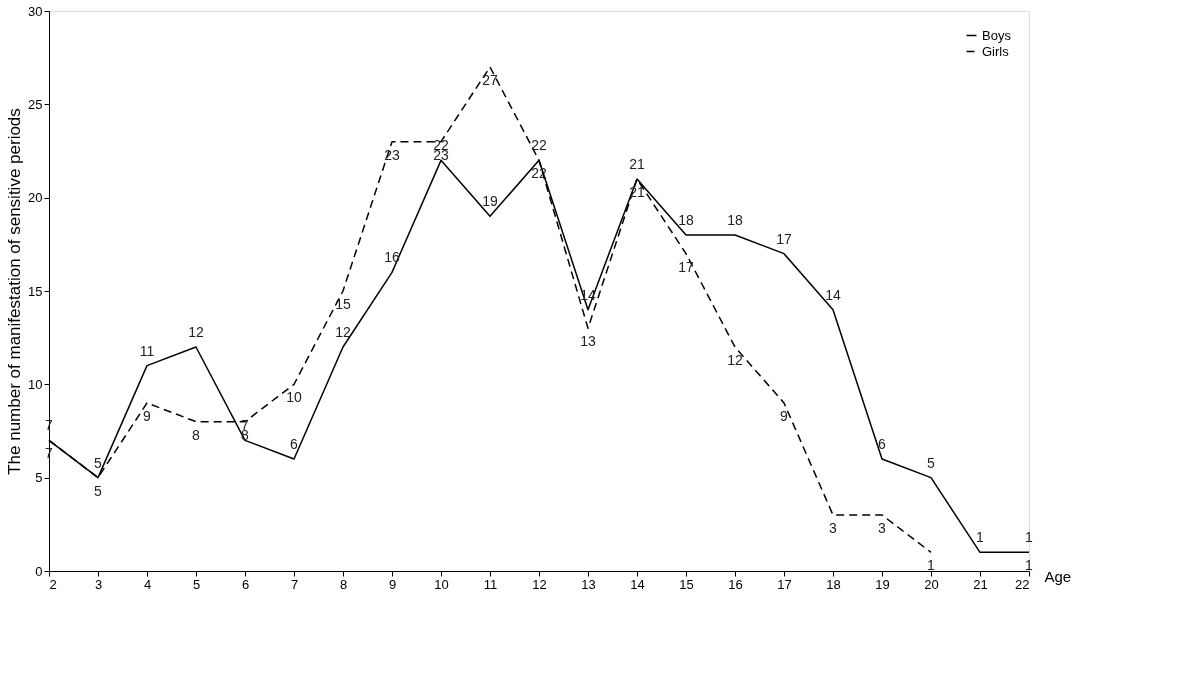 Image resolution: width=1190 pixels, height=679 pixels. What do you see at coordinates (98, 584) in the screenshot?
I see `x-tick-label: 3` at bounding box center [98, 584].